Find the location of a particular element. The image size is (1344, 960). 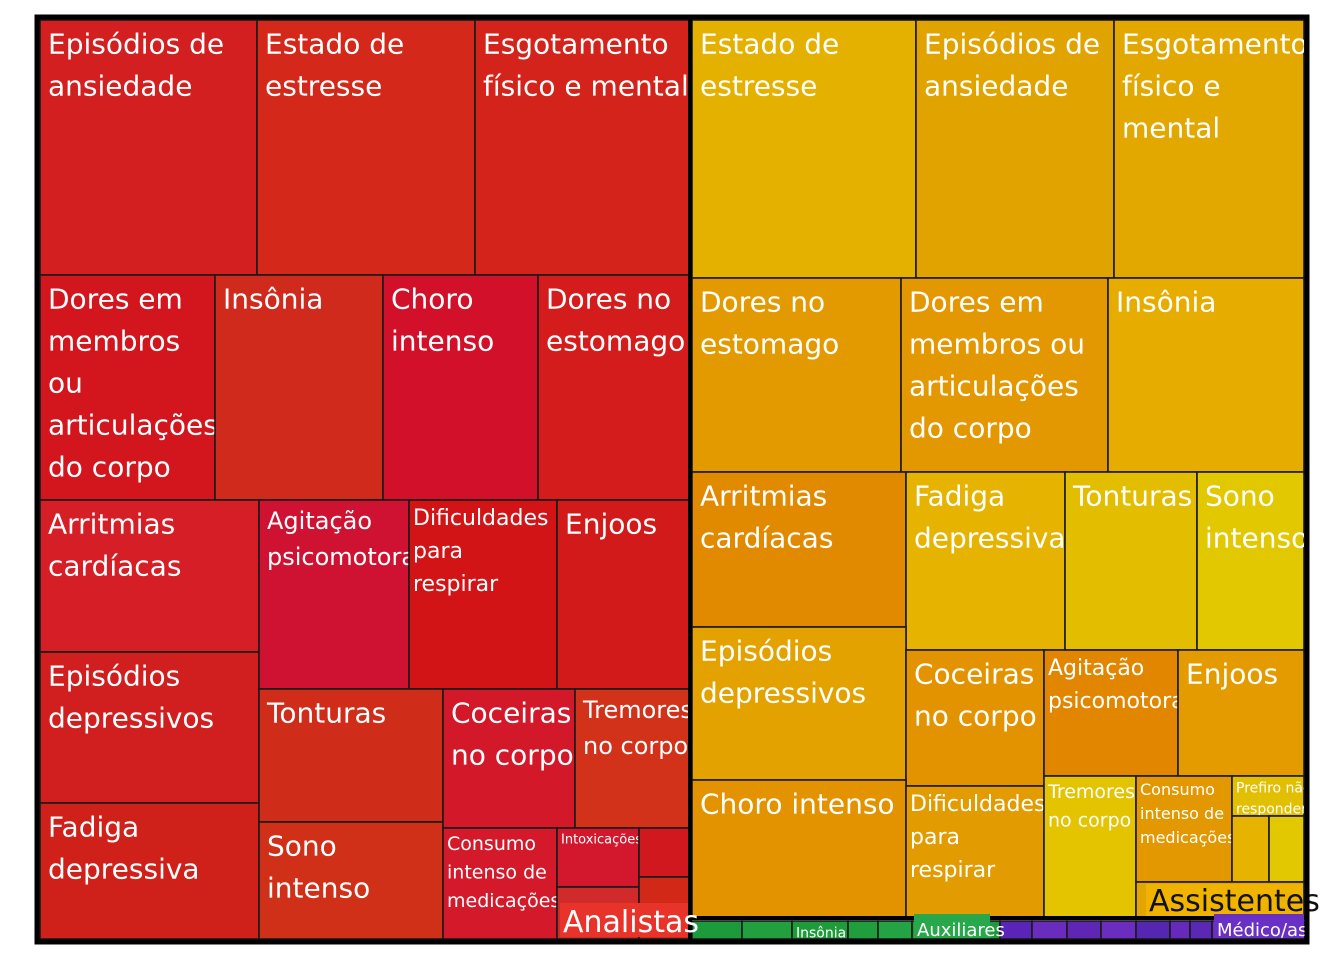

treemap-cell-analistas-episodios-de-ansiedade: Episódios de ansiedade is located at coordinates (148, 147).